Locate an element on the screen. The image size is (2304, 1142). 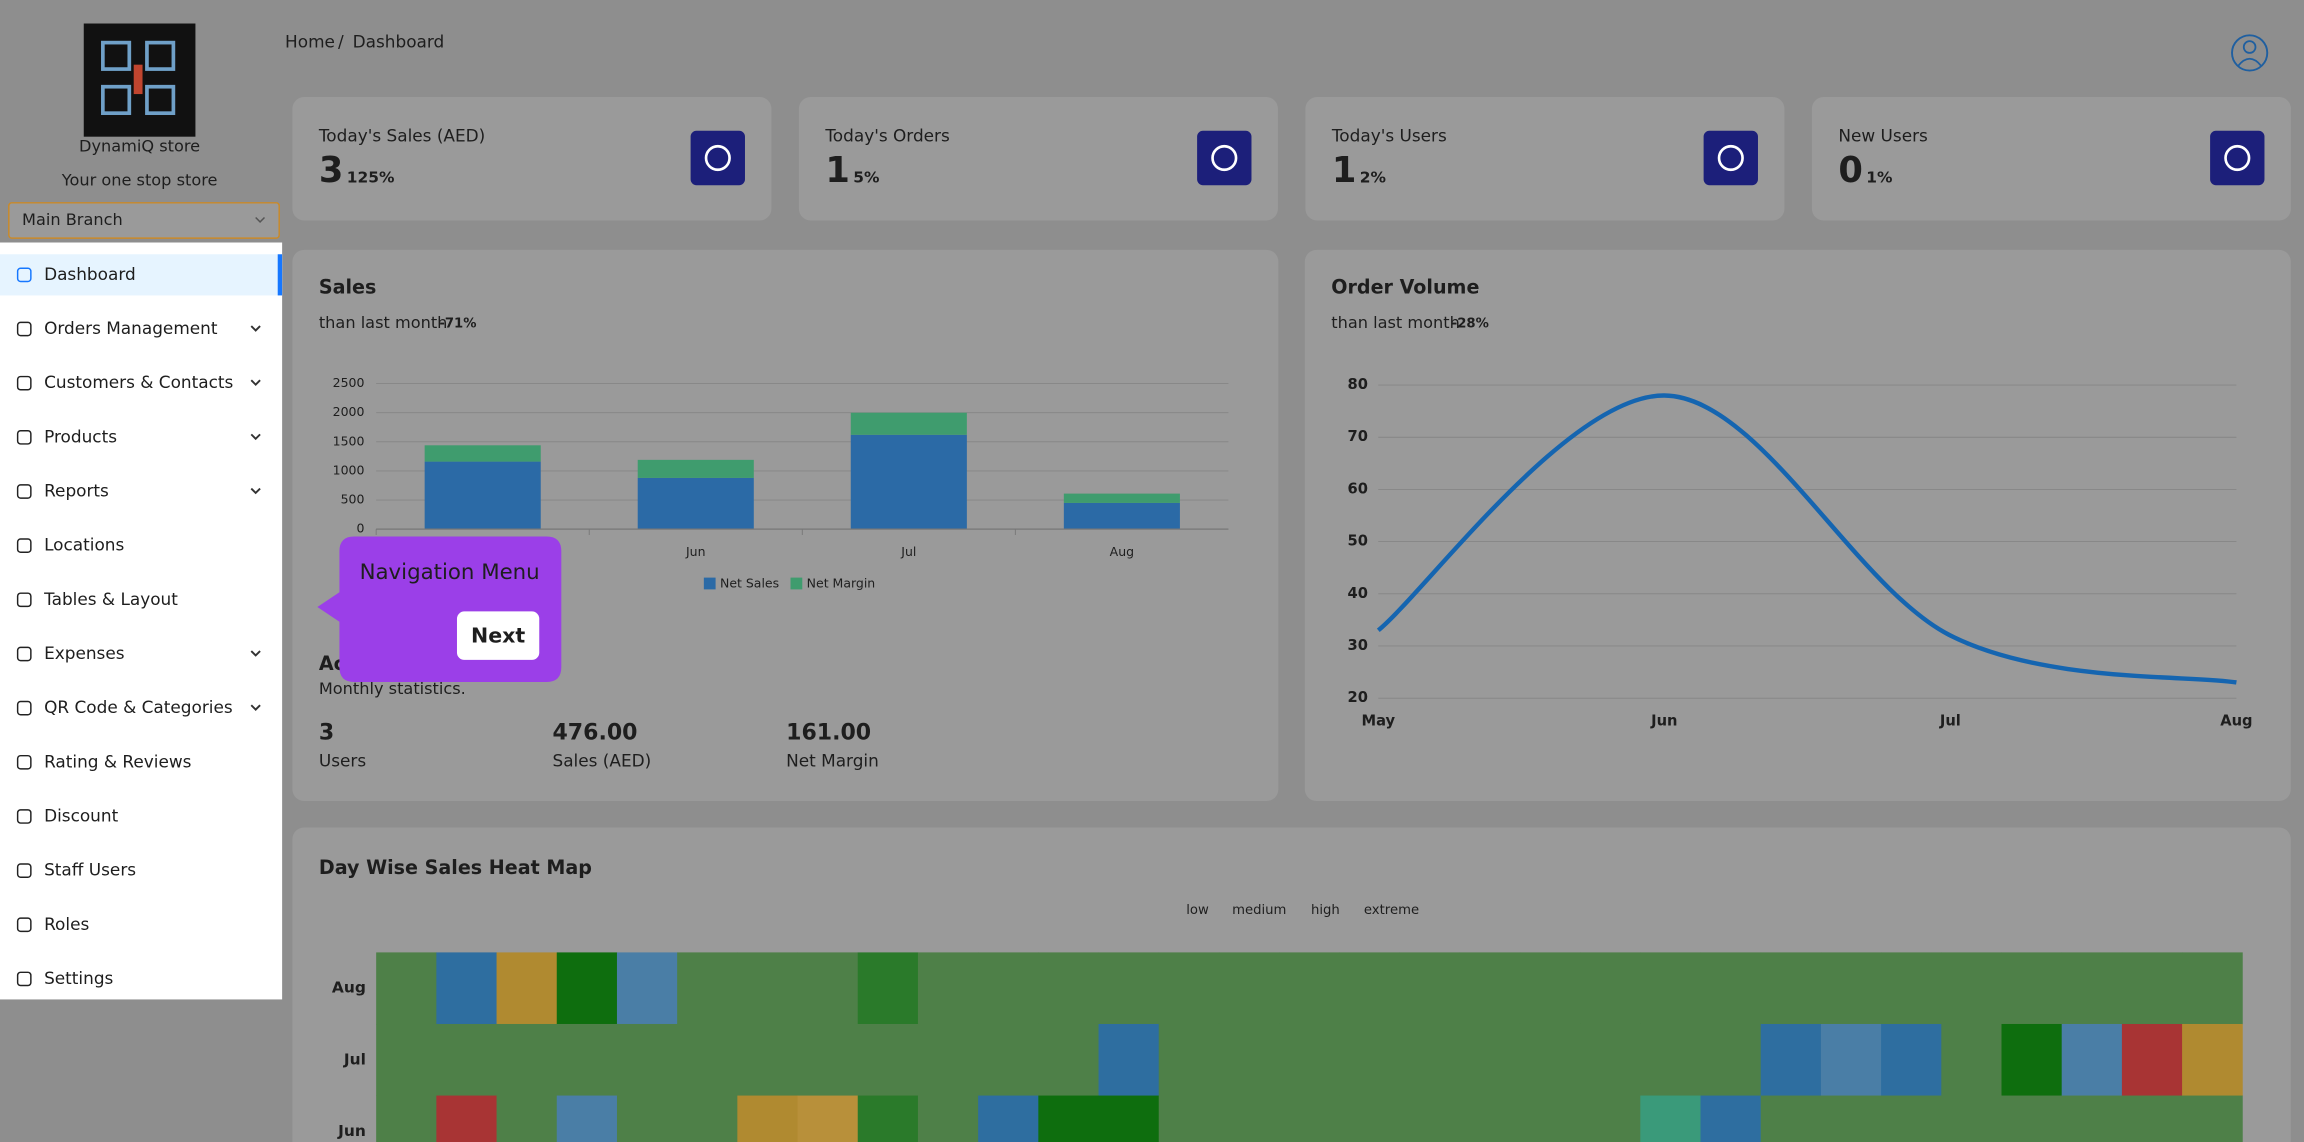
brand-tagline: Your one stop store is located at coordinates (139, 179).